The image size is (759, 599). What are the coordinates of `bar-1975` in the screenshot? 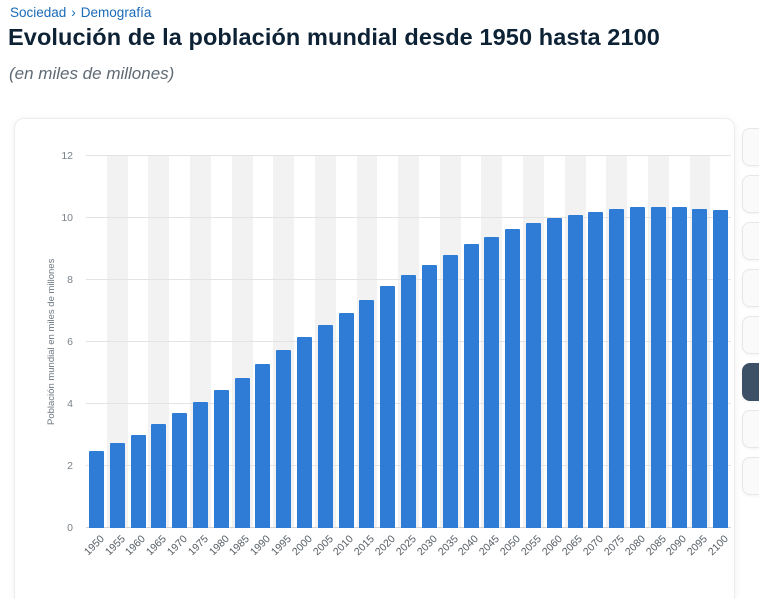 It's located at (200, 464).